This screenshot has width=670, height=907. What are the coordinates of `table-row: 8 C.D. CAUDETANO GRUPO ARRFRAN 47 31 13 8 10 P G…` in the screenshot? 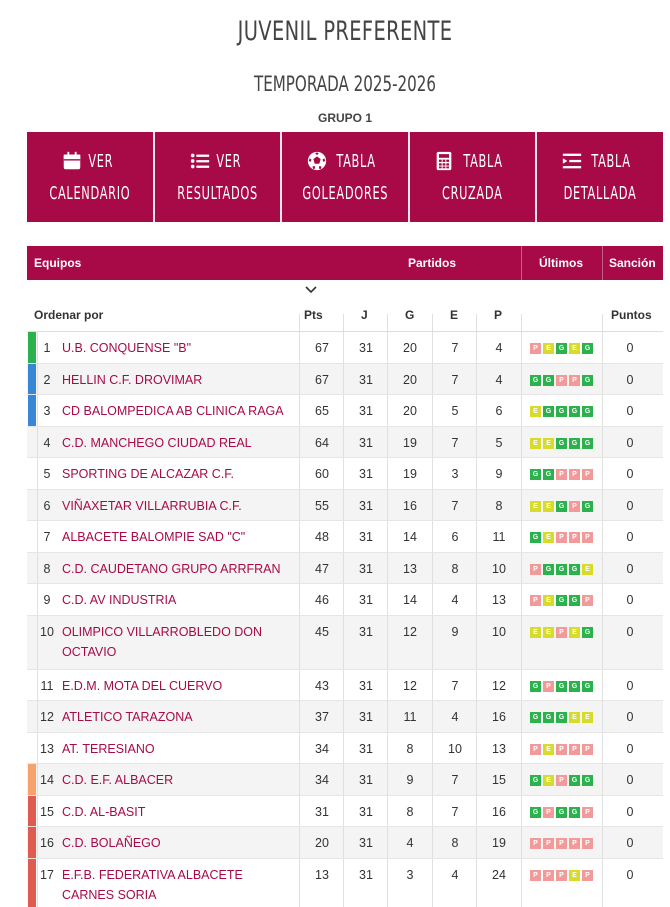 It's located at (345, 568).